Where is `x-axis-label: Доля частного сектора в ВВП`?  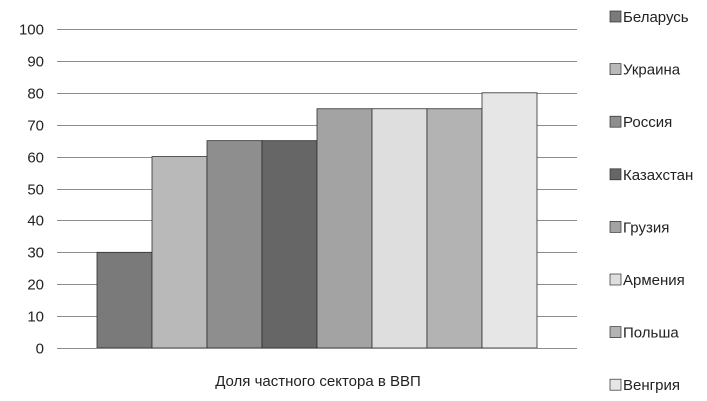 x-axis-label: Доля частного сектора в ВВП is located at coordinates (318, 381).